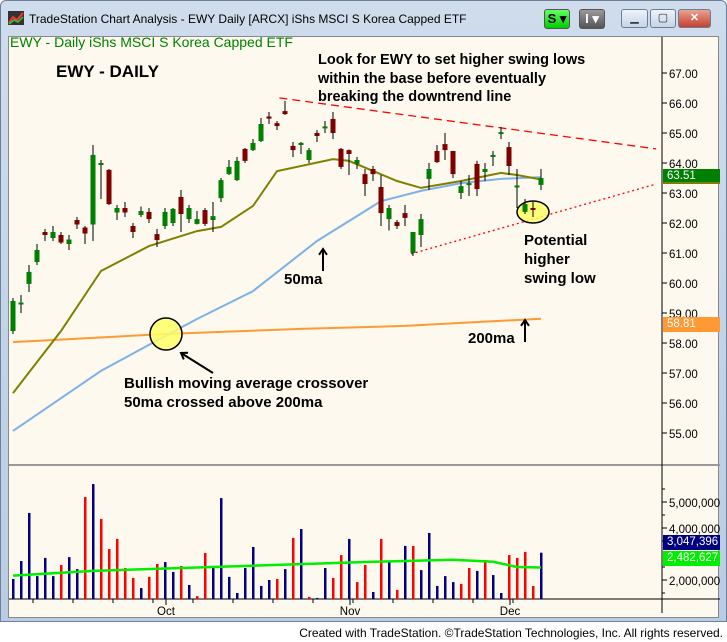  Describe the element at coordinates (197, 363) in the screenshot. I see `crossover-arrow-icon` at that location.